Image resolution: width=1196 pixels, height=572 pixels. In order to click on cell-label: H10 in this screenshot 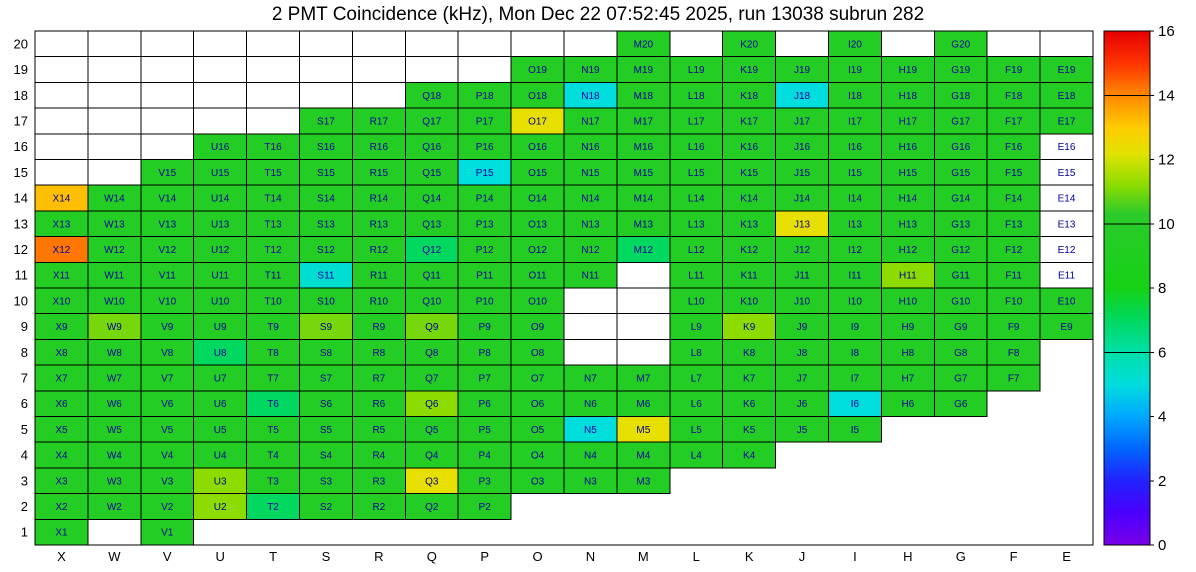, I will do `click(908, 301)`.